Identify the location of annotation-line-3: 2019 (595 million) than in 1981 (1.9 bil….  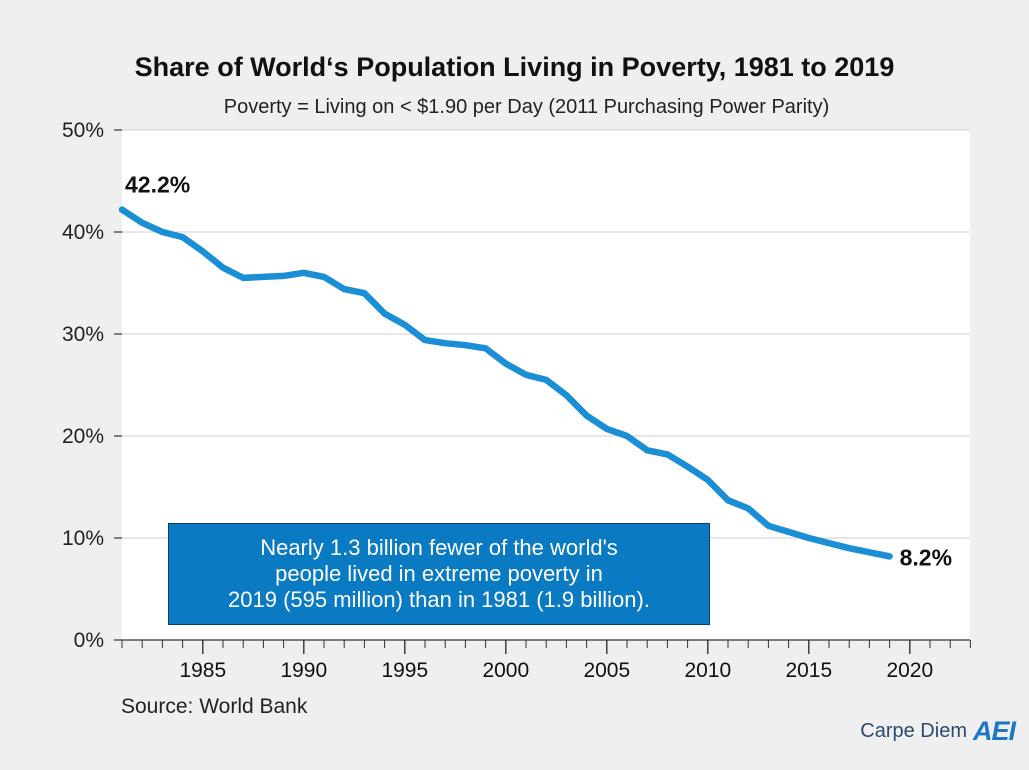
(439, 599).